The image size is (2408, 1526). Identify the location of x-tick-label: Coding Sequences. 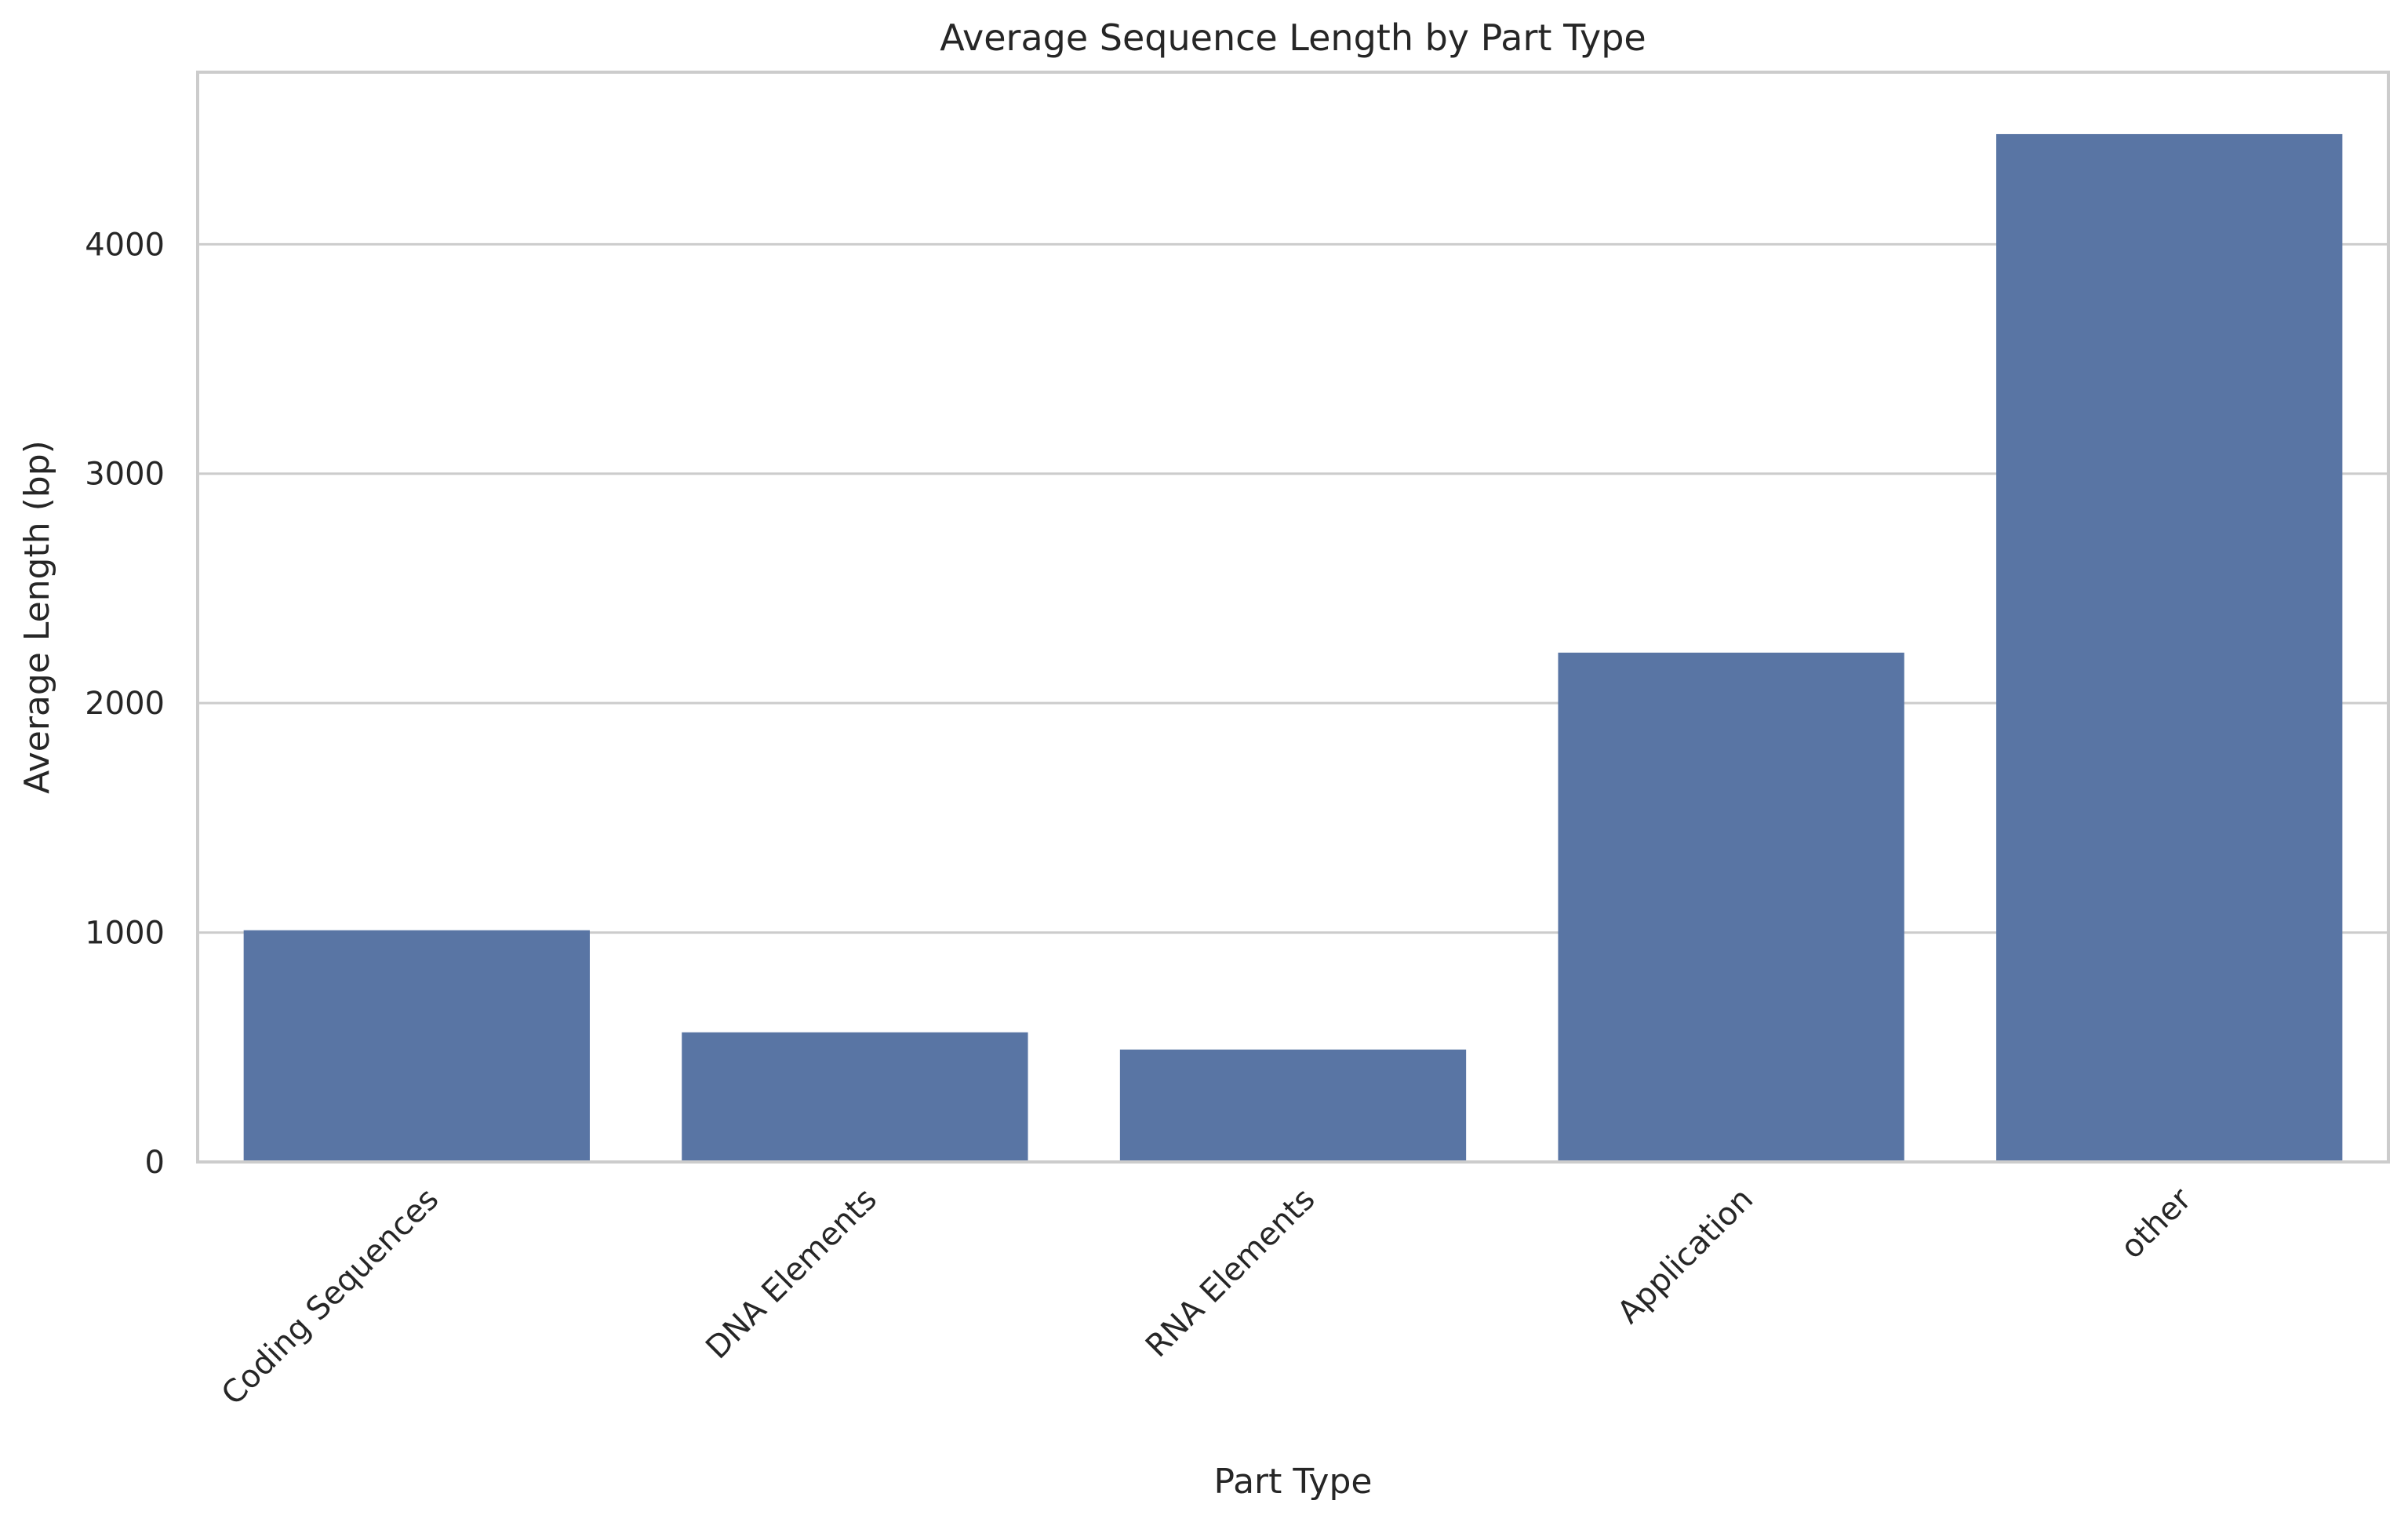
(331, 1297).